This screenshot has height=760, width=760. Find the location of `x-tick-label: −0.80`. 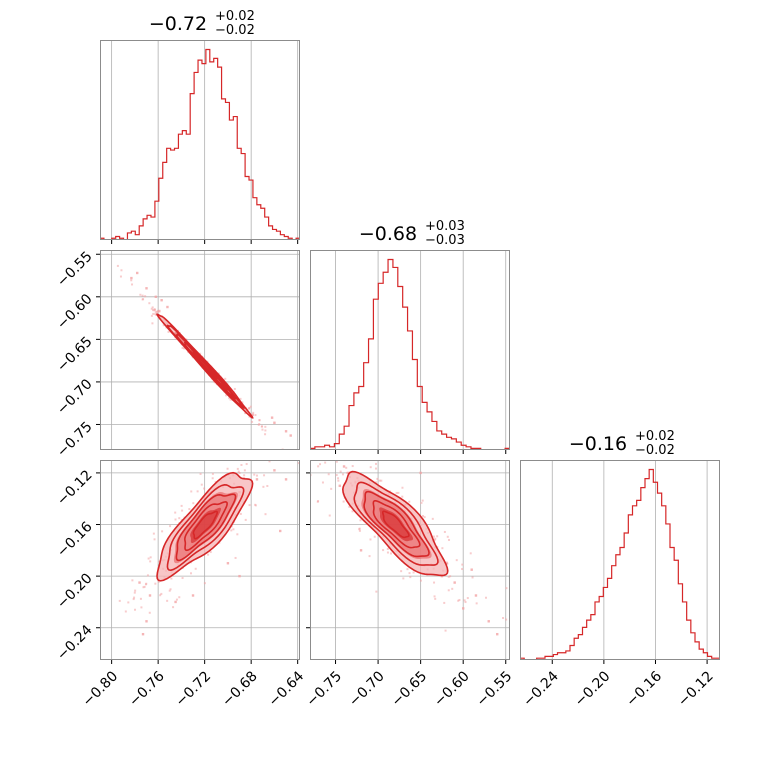

x-tick-label: −0.80 is located at coordinates (101, 689).